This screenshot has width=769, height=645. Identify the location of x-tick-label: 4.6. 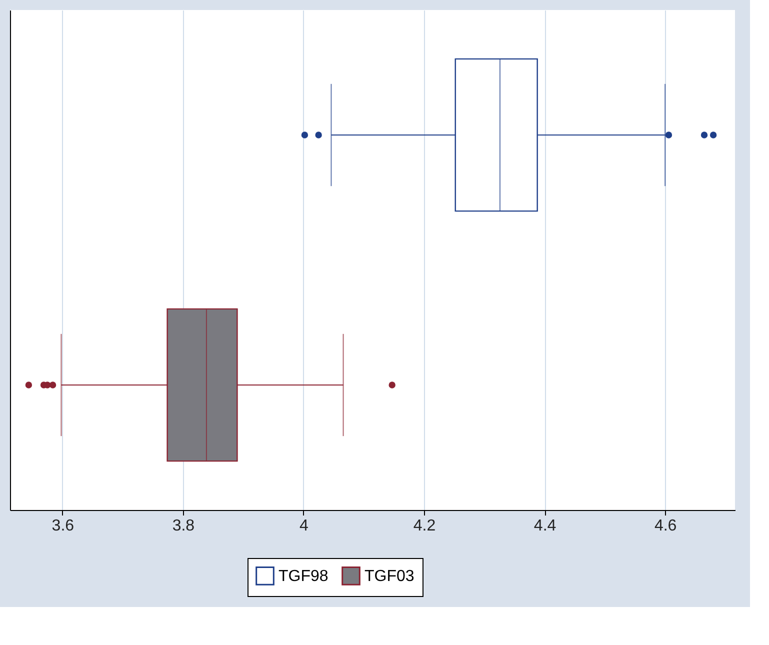
(665, 526).